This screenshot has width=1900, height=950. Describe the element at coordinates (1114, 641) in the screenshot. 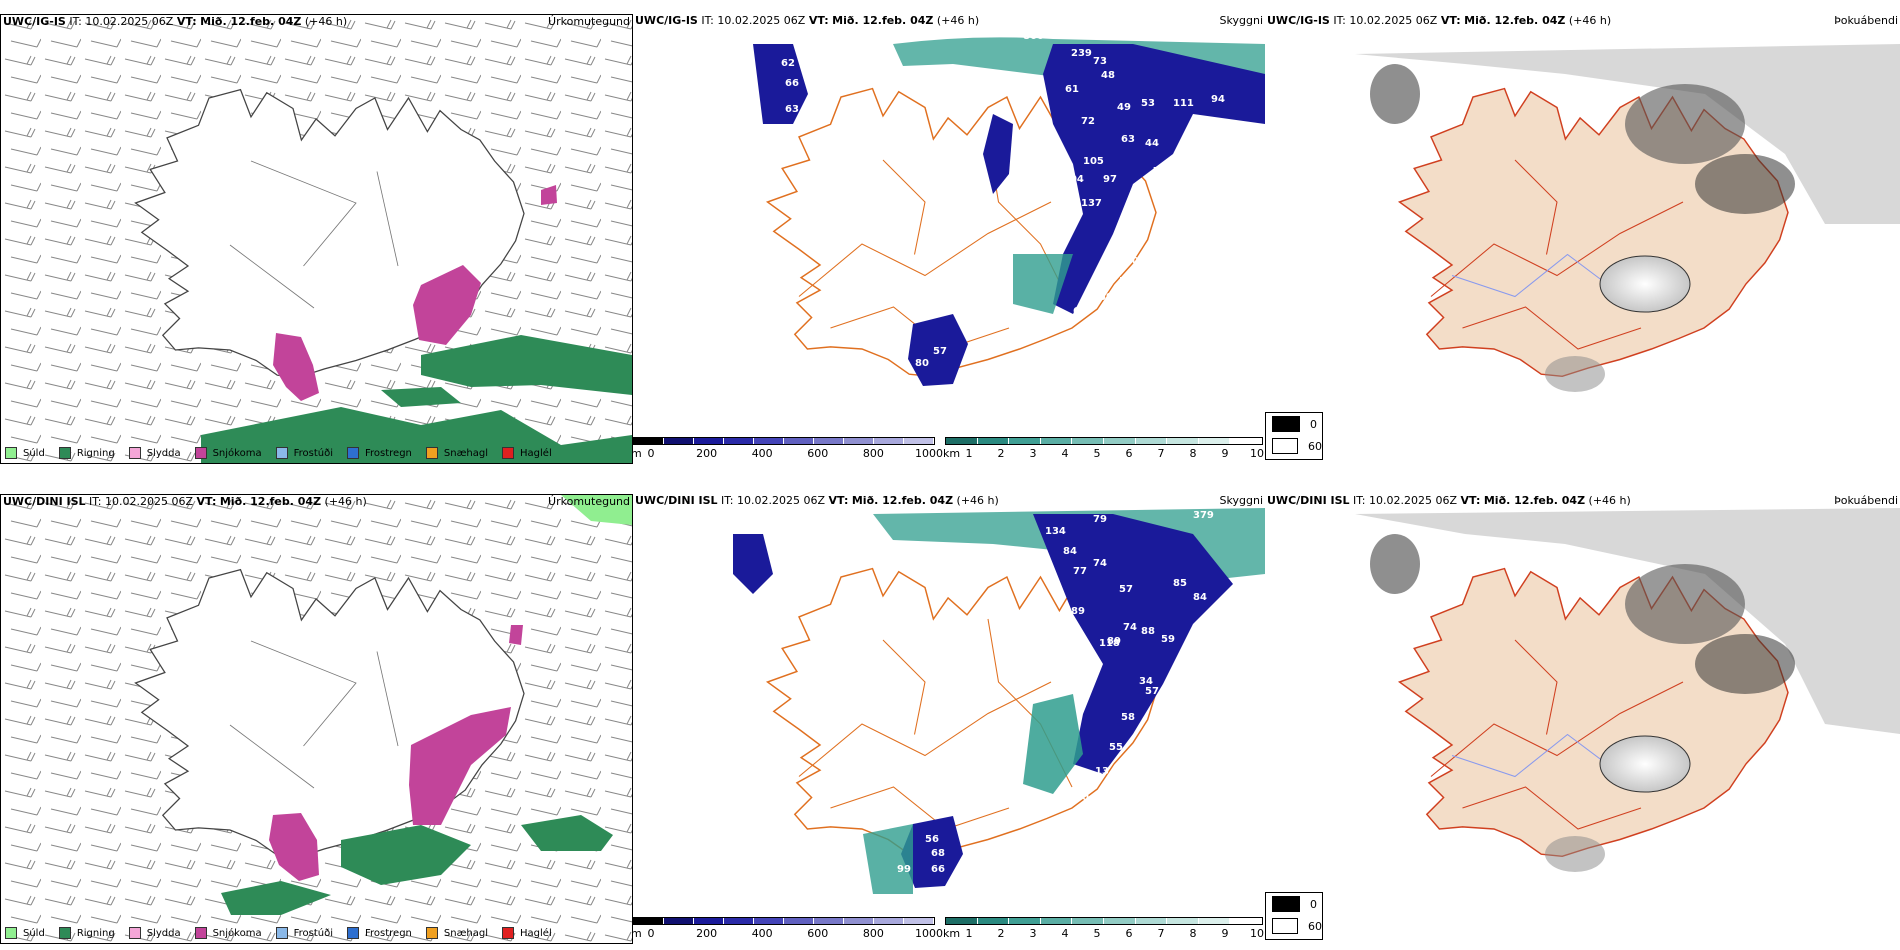

I see `cloud-base-label: 89` at that location.